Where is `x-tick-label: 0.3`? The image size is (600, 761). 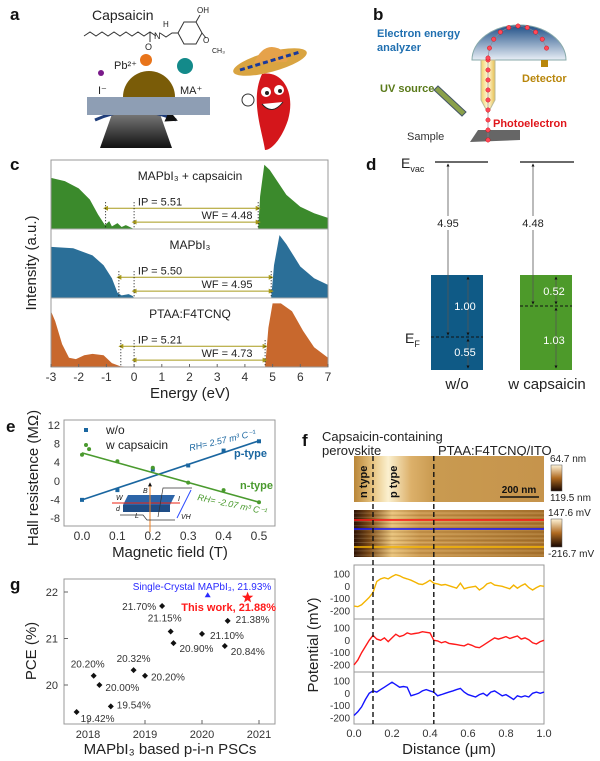 x-tick-label: 0.3 is located at coordinates (188, 536).